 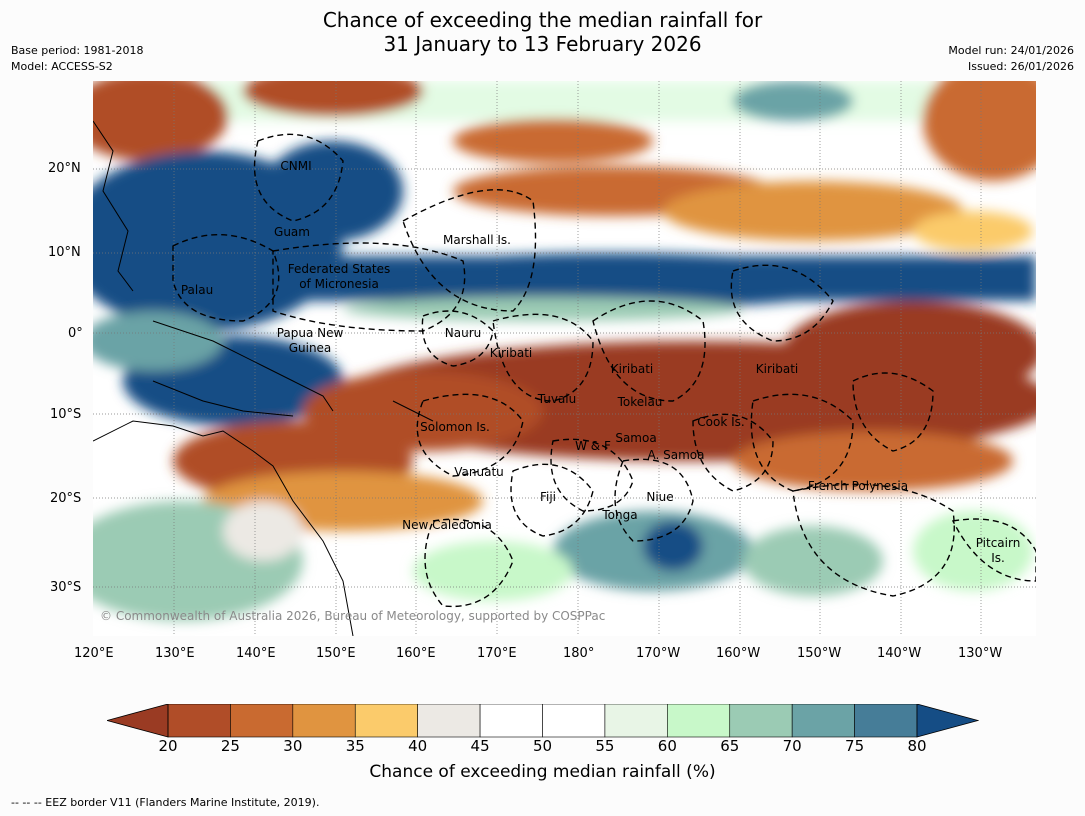 What do you see at coordinates (355, 746) in the screenshot?
I see `colorbar-tick-label: 35` at bounding box center [355, 746].